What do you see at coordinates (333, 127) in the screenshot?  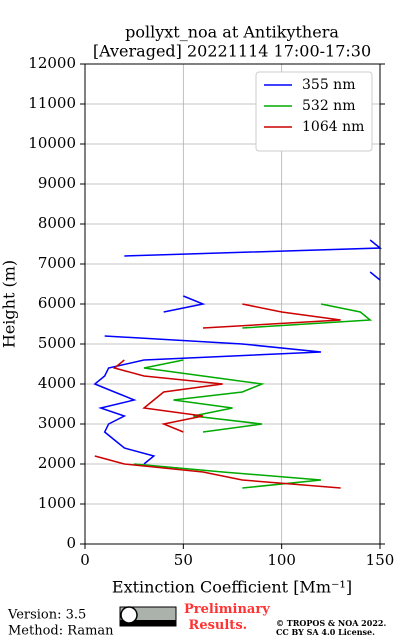 I see `legend-label: 1064 nm` at bounding box center [333, 127].